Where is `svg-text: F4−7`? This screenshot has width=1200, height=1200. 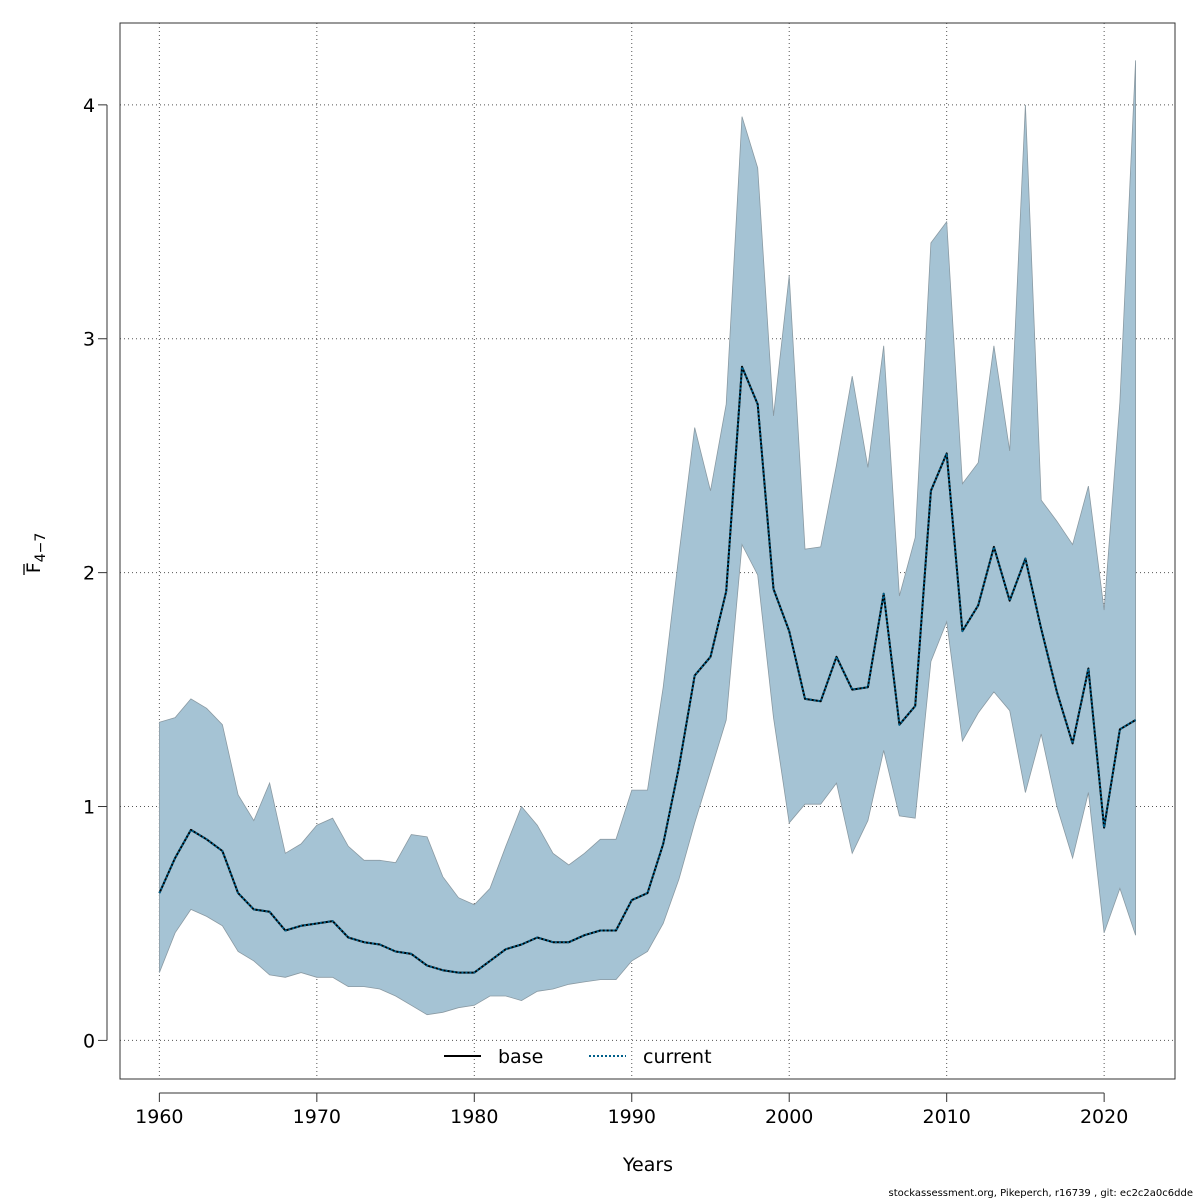 svg-text: F4−7 is located at coordinates (36, 553).